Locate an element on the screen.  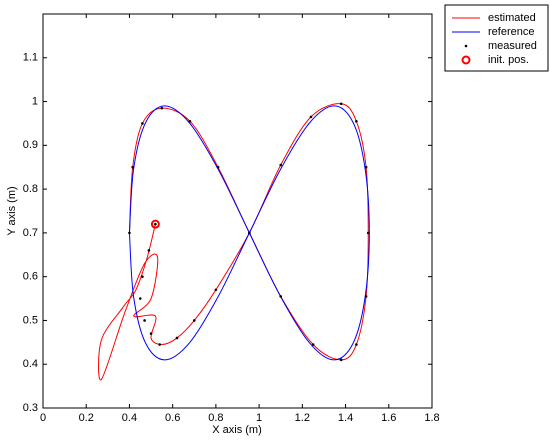
x-tick-label: 0 is located at coordinates (43, 418).